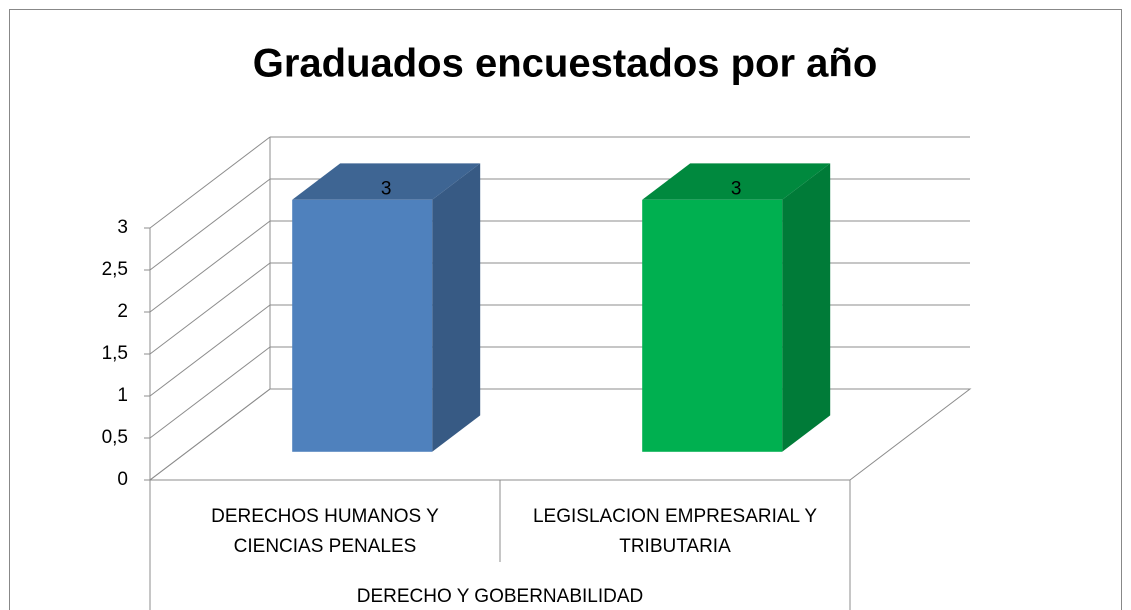 This screenshot has width=1131, height=610. I want to click on y-tick-label: 2, so click(122, 311).